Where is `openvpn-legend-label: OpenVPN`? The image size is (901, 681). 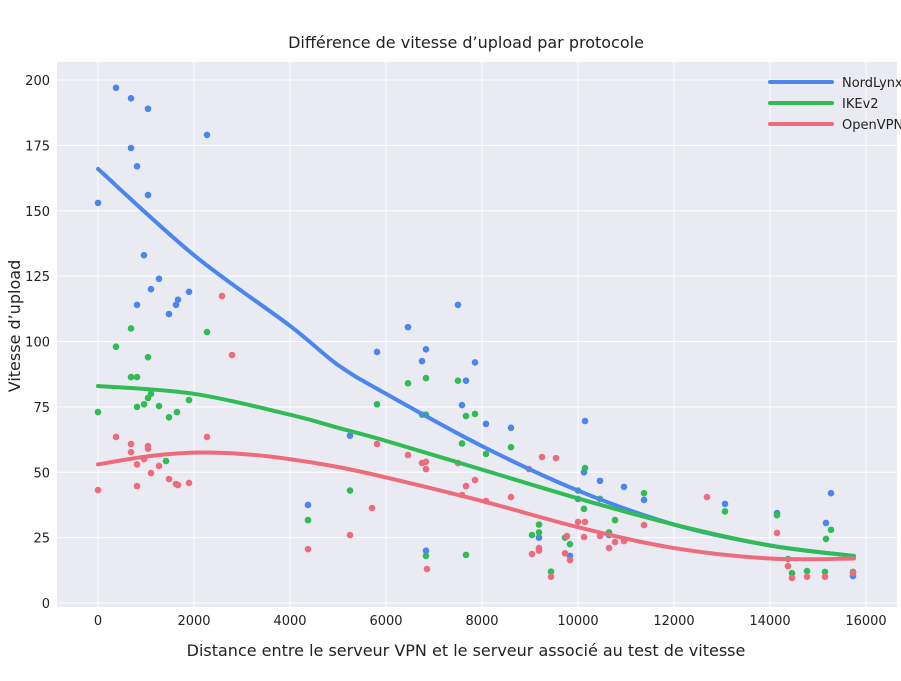
openvpn-legend-label: OpenVPN is located at coordinates (871, 125).